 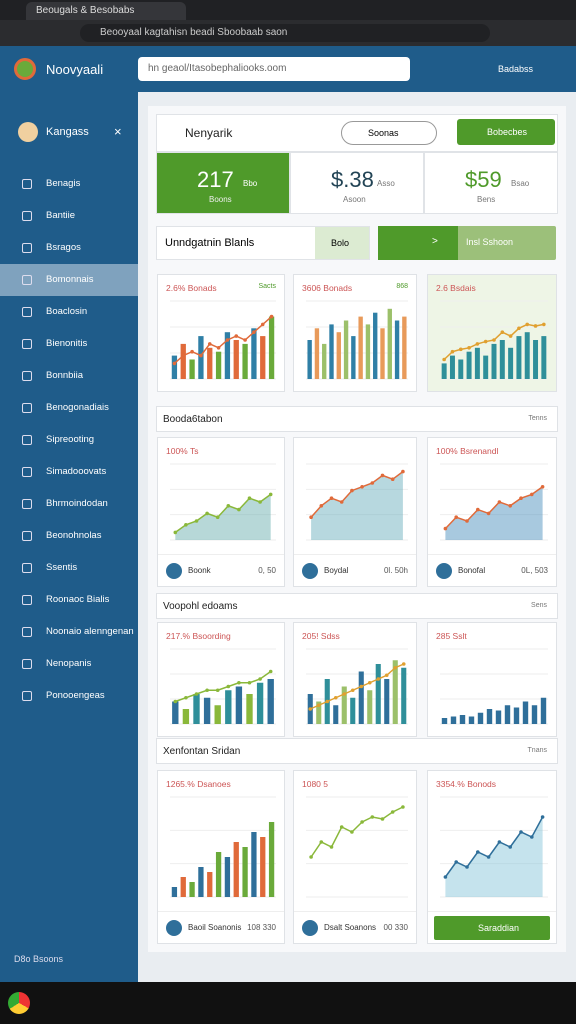 I want to click on card-title: 3606 Bonads, so click(x=327, y=288).